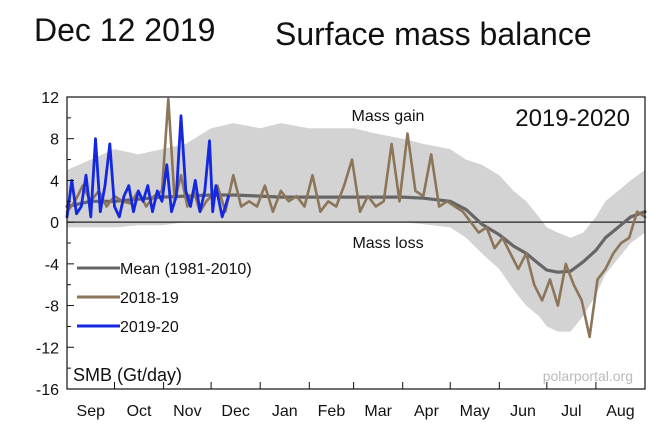  I want to click on mass-gain-label: Mass gain, so click(388, 116).